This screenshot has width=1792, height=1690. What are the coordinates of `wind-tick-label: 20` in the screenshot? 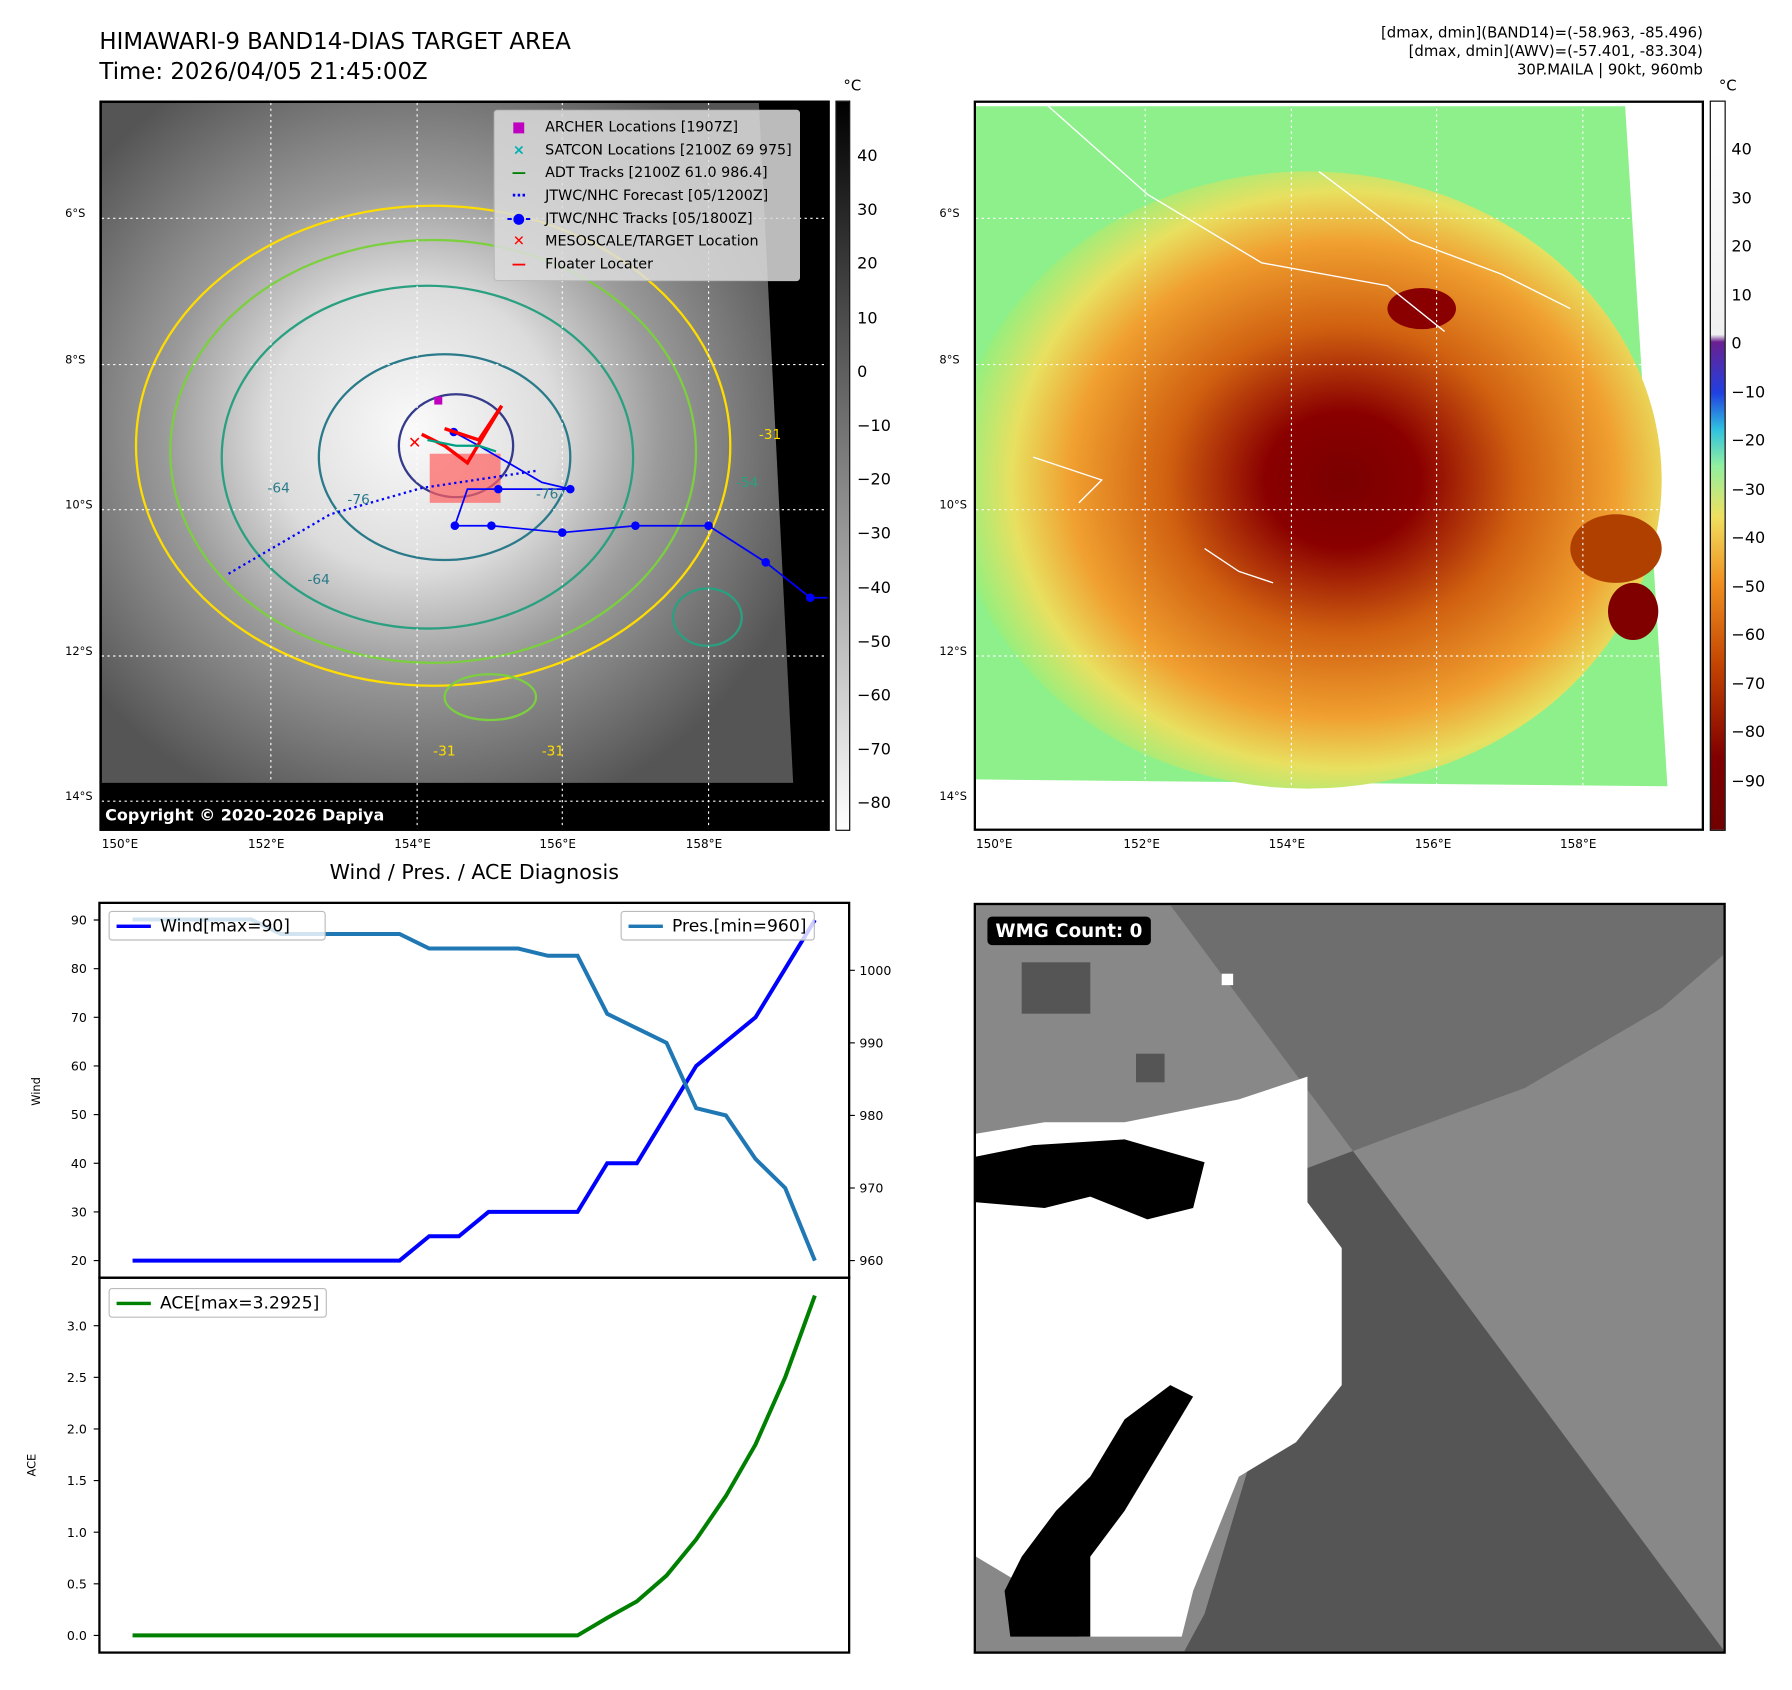 It's located at (79, 1260).